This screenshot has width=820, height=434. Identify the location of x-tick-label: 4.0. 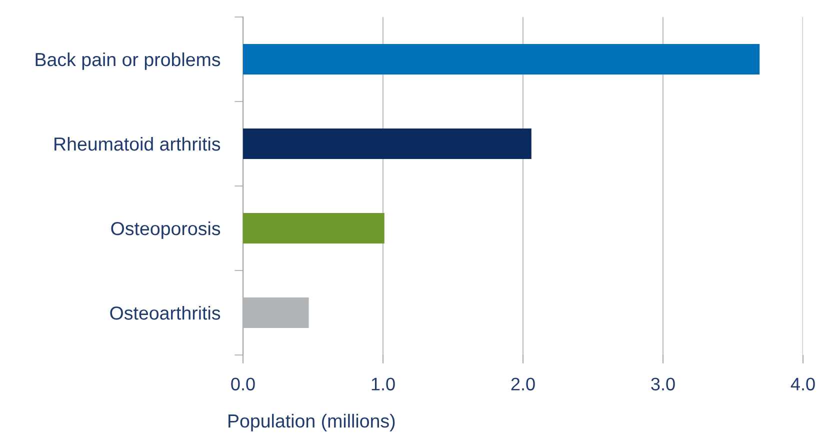
(802, 384).